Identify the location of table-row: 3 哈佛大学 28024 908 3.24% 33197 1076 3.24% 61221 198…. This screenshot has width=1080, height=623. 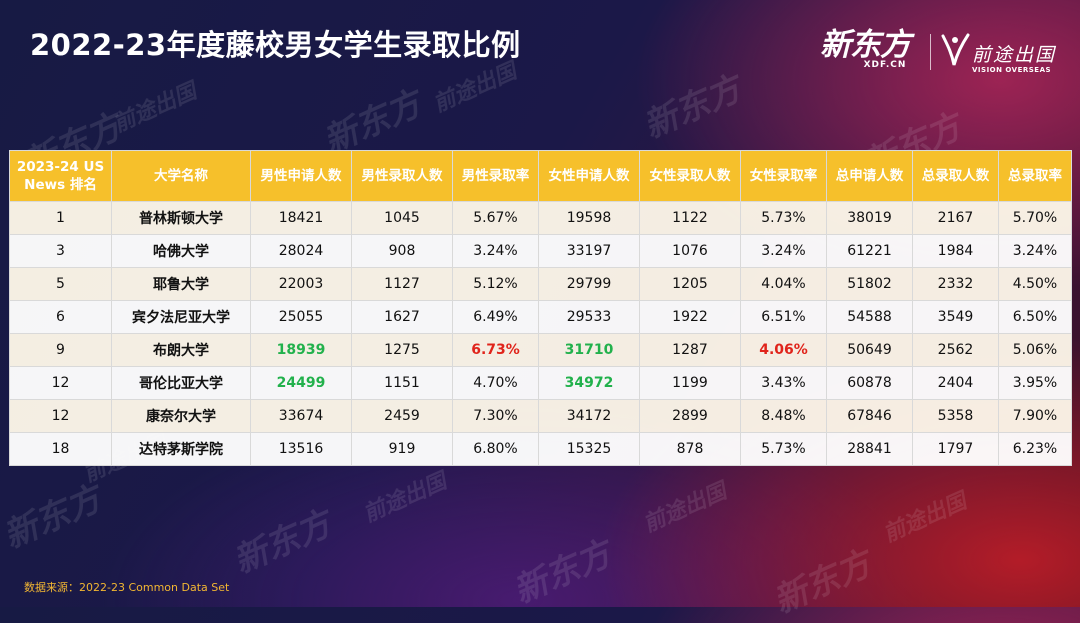
(540, 251).